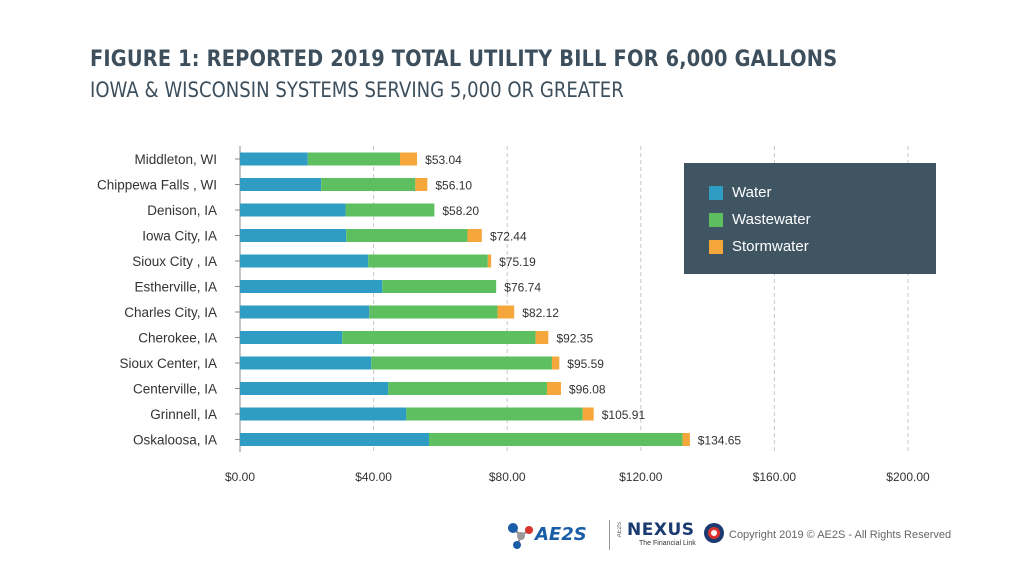 Image resolution: width=1024 pixels, height=583 pixels. Describe the element at coordinates (620, 530) in the screenshot. I see `nexus-side-text: AE2S` at that location.